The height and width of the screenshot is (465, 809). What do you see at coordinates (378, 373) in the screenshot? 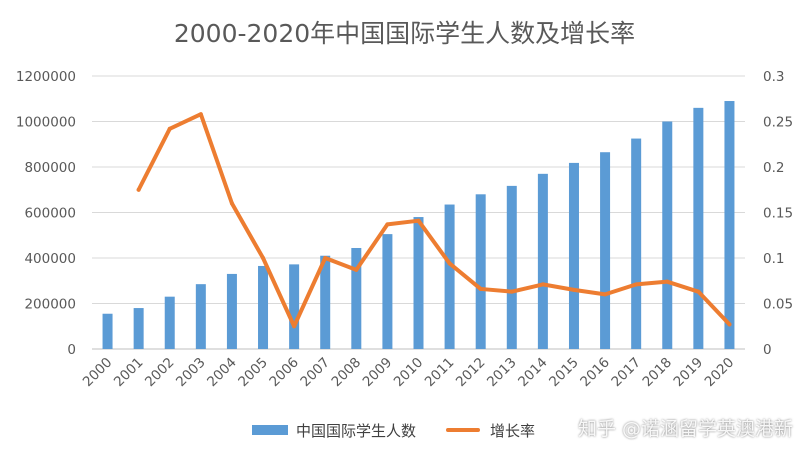
I see `x-tick-label: 2009` at bounding box center [378, 373].